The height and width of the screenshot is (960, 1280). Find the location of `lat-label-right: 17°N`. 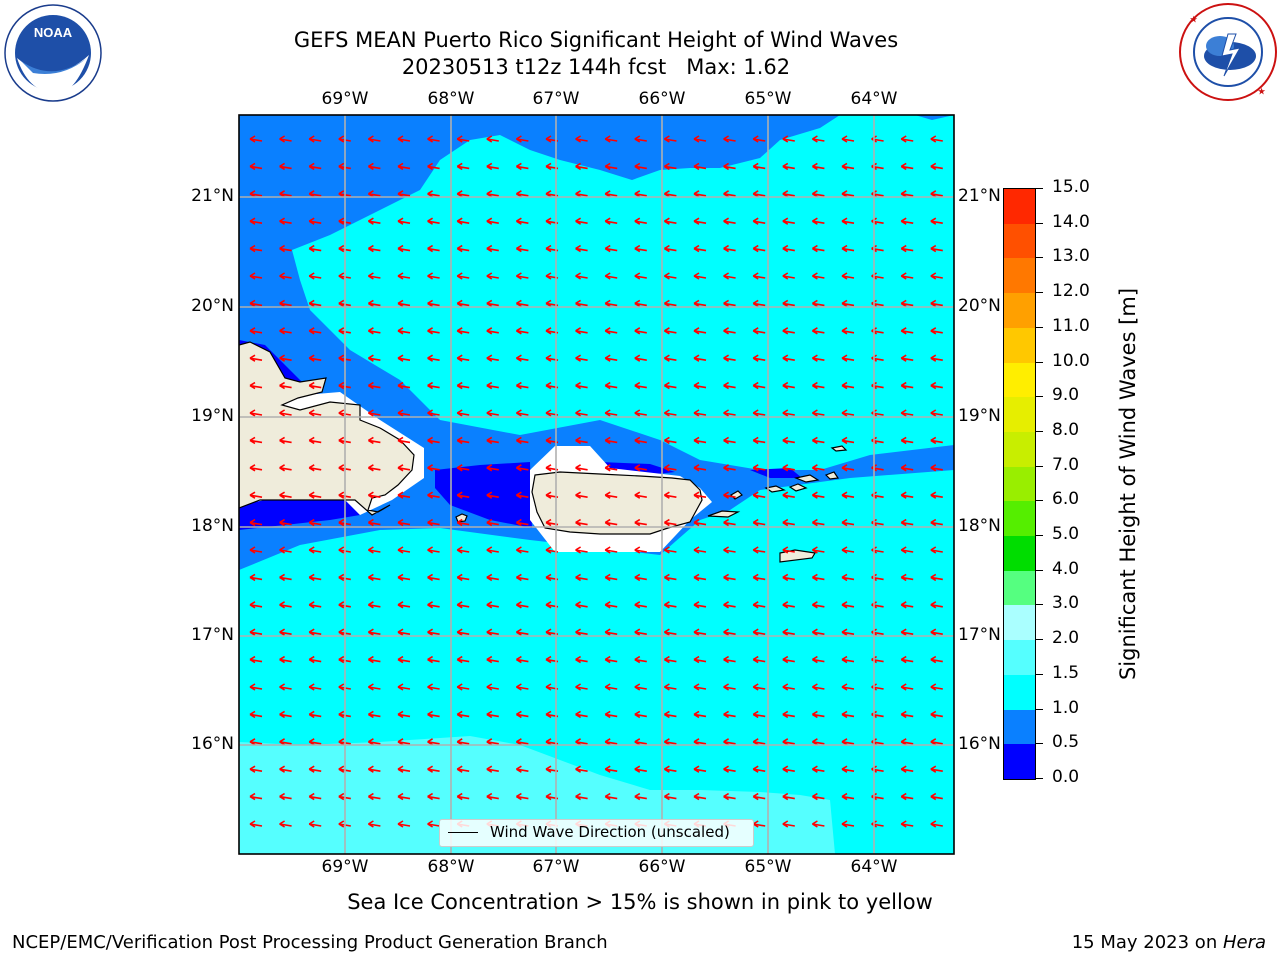

lat-label-right: 17°N is located at coordinates (979, 635).